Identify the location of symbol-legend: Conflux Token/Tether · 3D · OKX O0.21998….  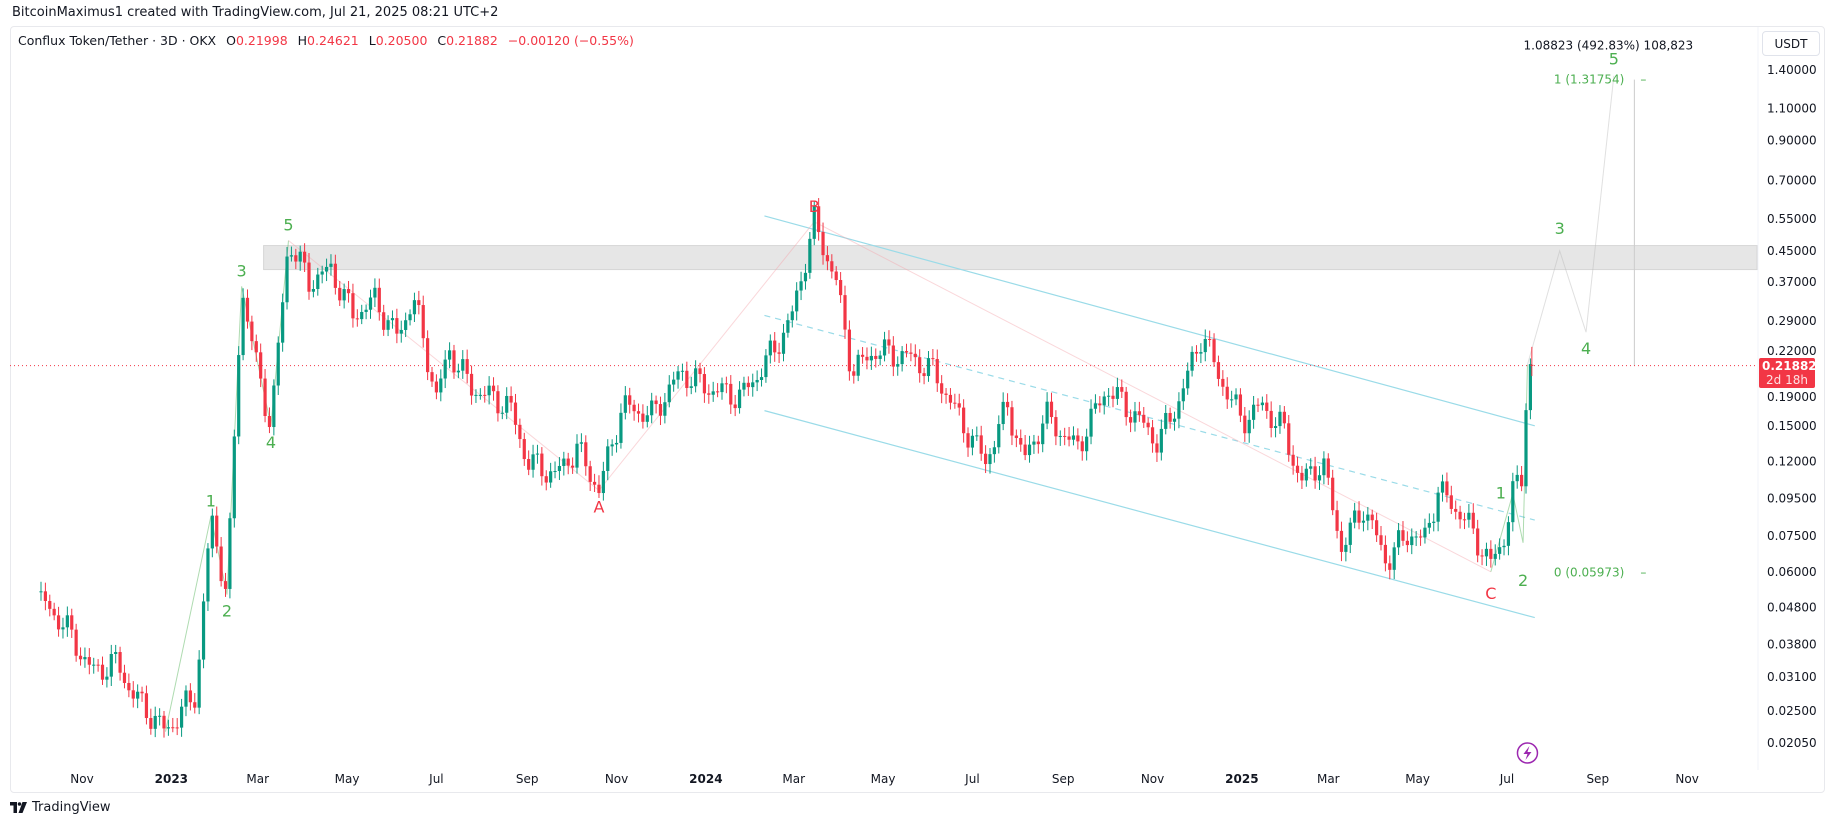
(326, 40).